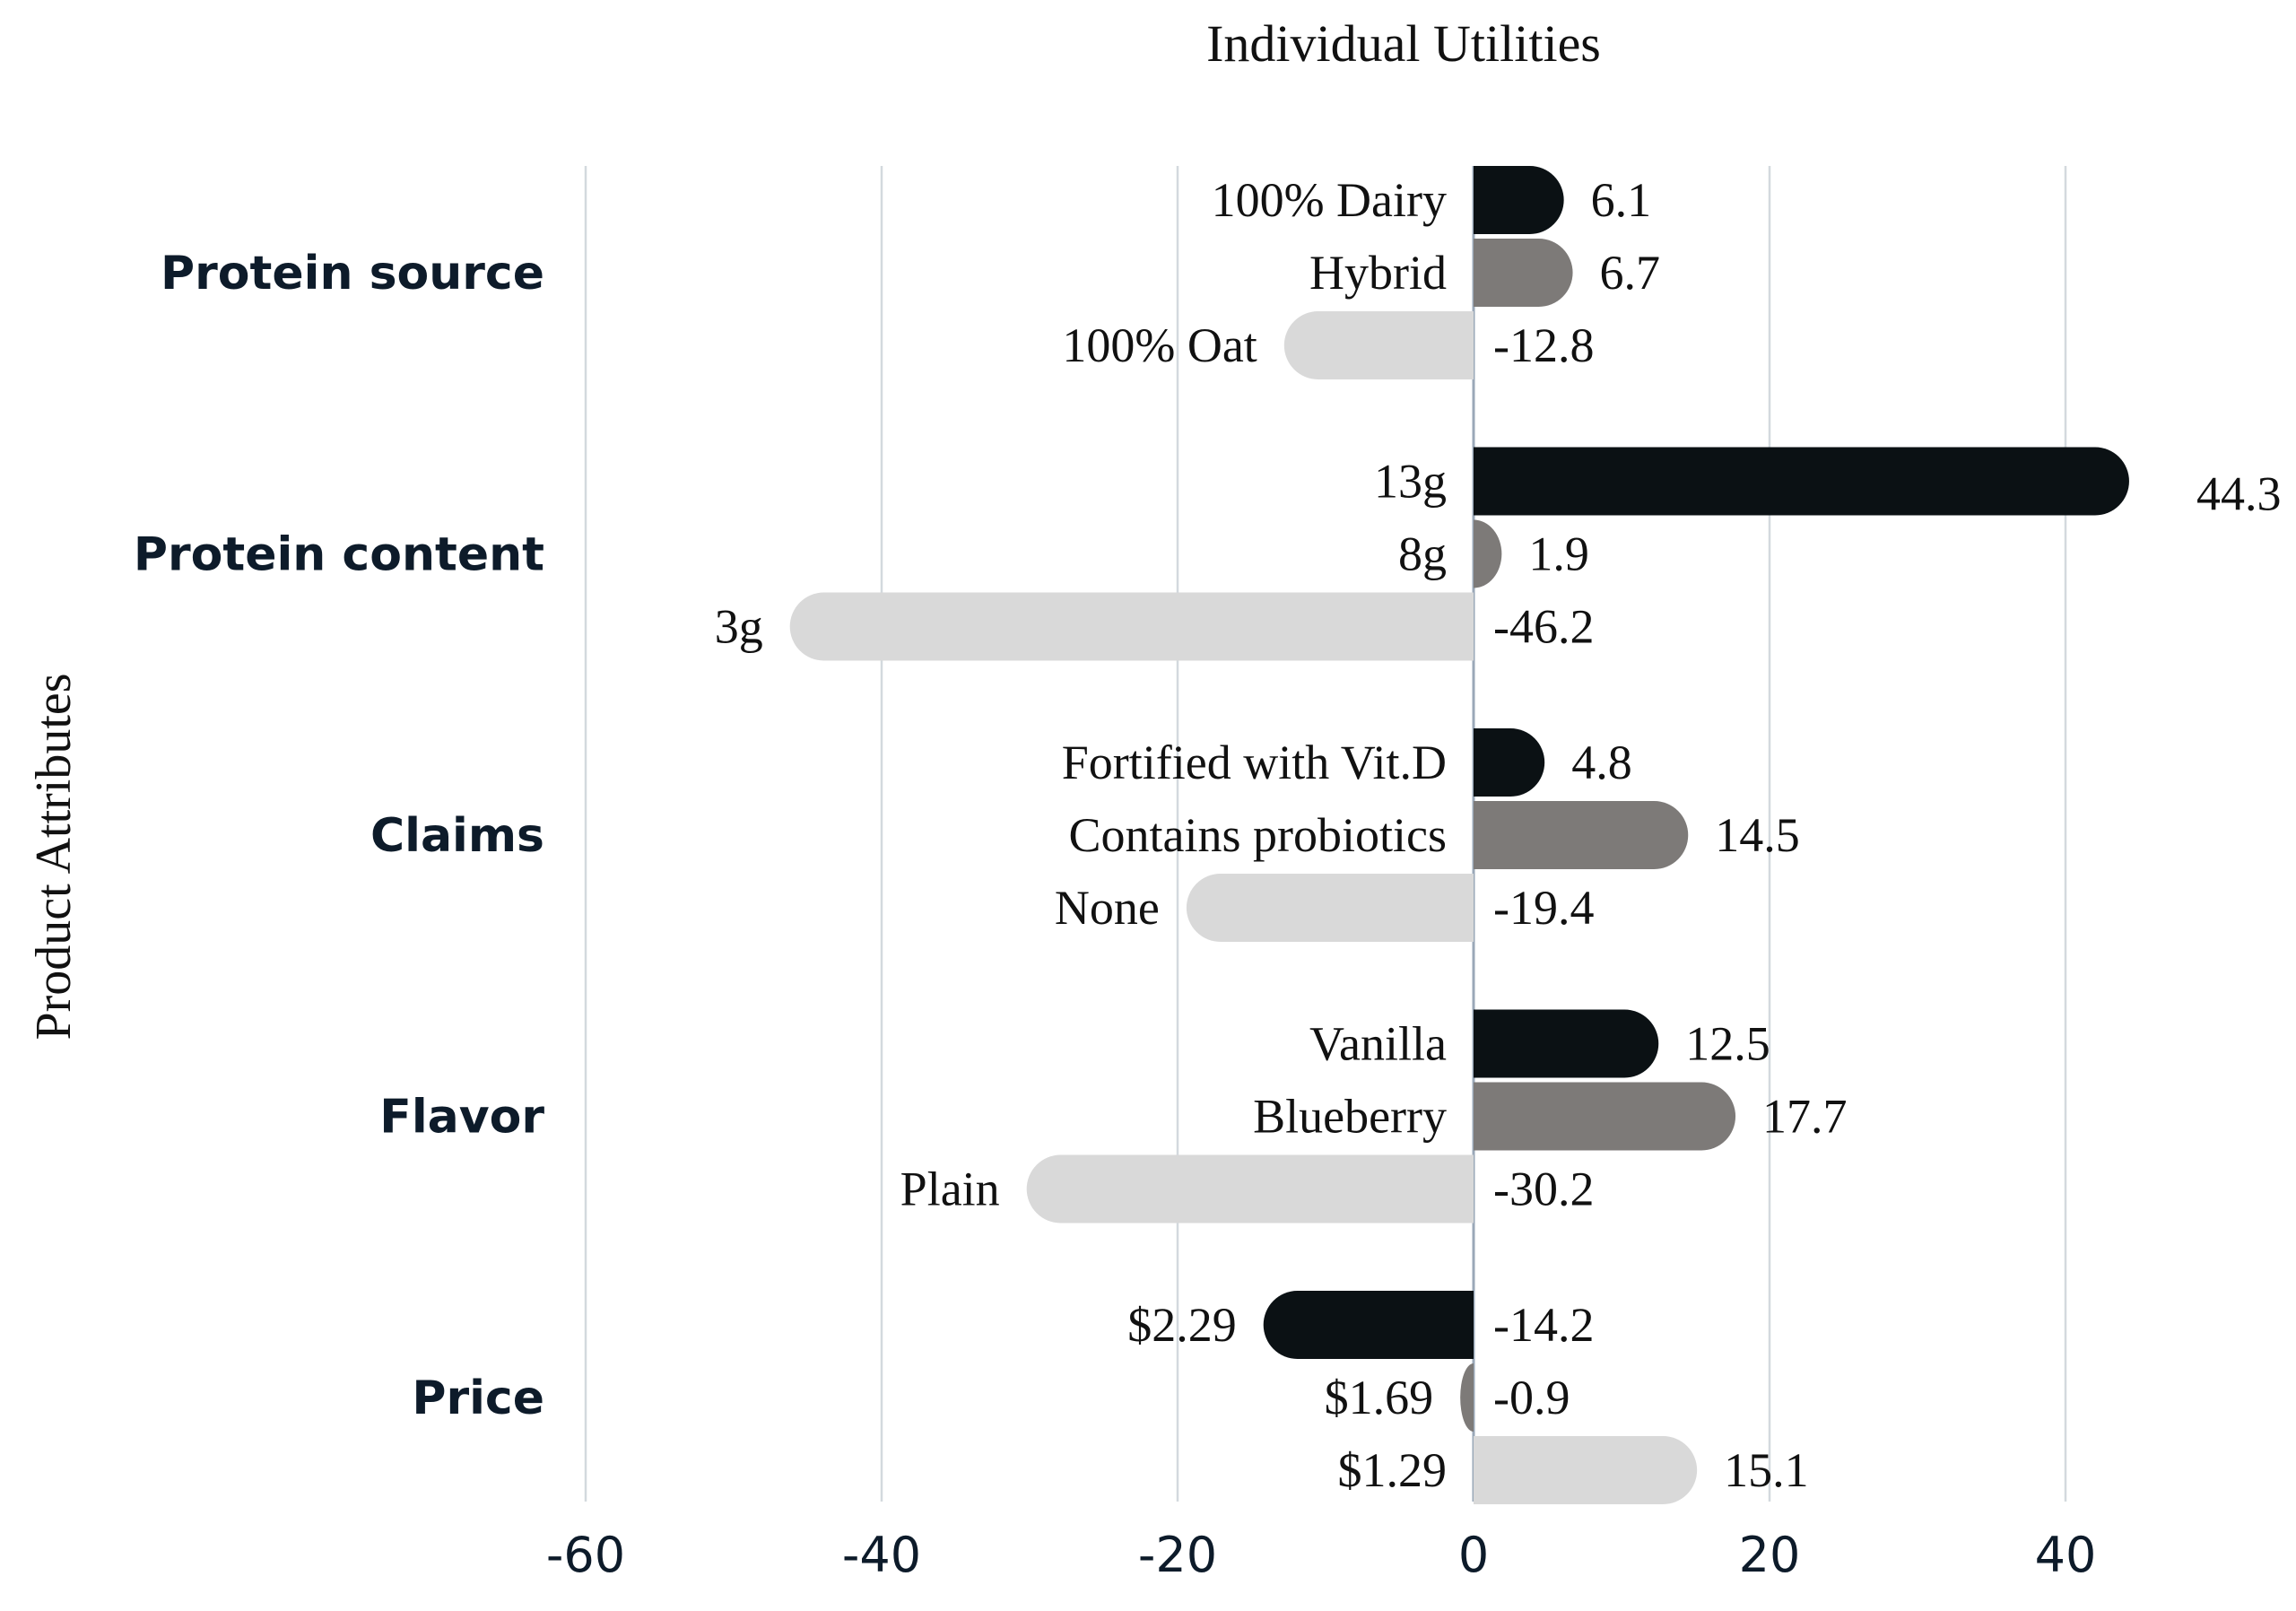 The image size is (2296, 1611). Describe the element at coordinates (1805, 1117) in the screenshot. I see `data-label: 17.7` at that location.